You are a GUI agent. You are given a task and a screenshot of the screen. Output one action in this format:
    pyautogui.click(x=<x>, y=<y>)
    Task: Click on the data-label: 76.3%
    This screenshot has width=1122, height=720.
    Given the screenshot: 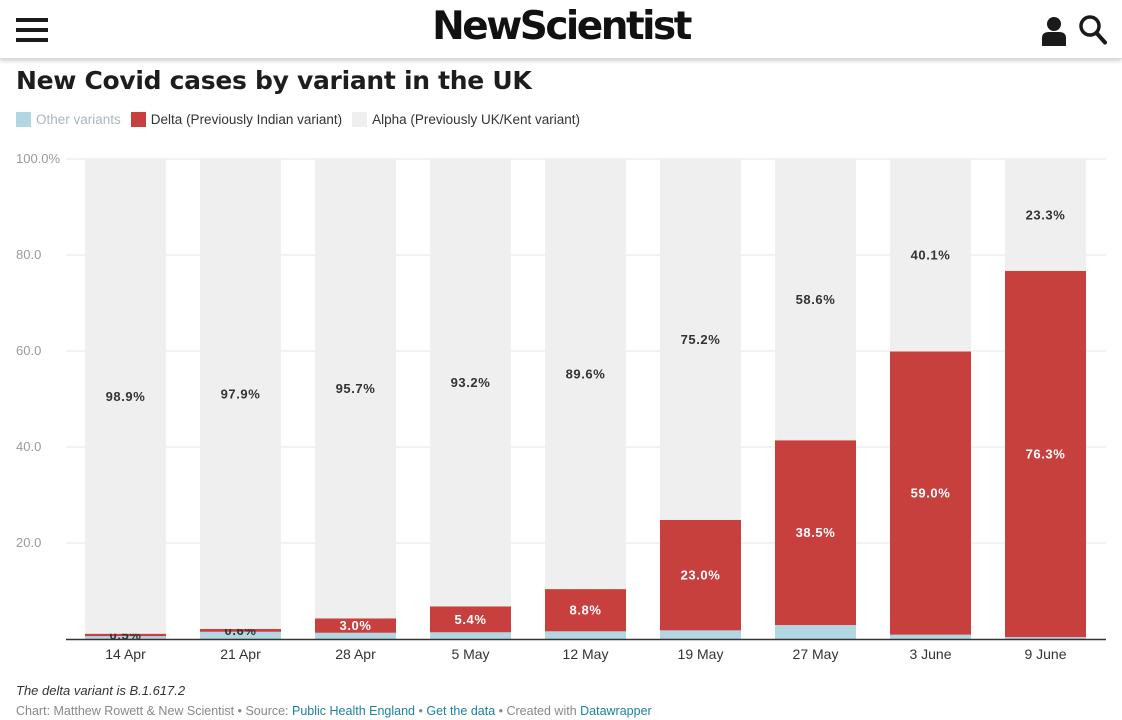 What is the action you would take?
    pyautogui.click(x=1046, y=453)
    